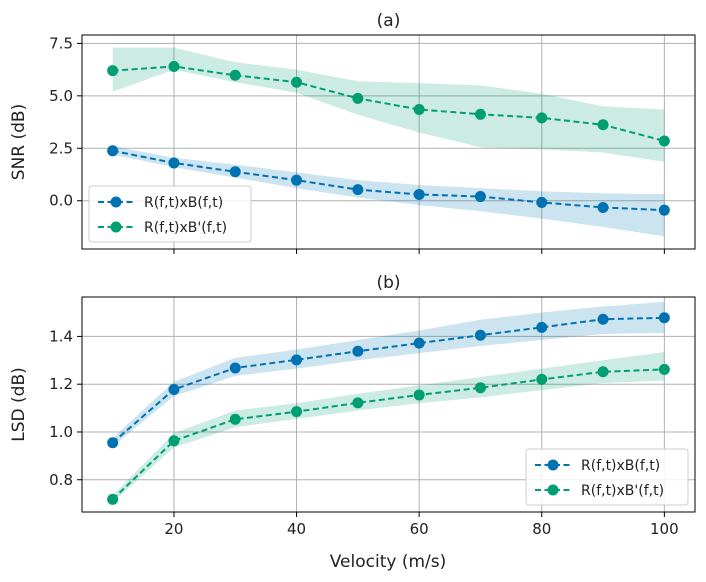 The image size is (706, 582). I want to click on x-tick-label: 40, so click(296, 529).